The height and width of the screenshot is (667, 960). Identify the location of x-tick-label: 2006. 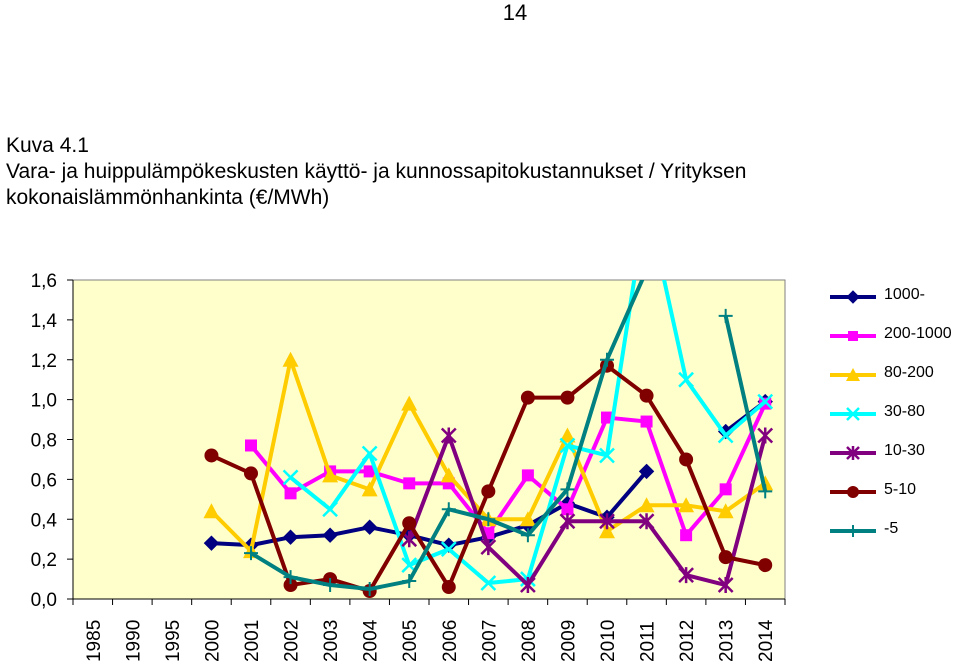
(450, 641).